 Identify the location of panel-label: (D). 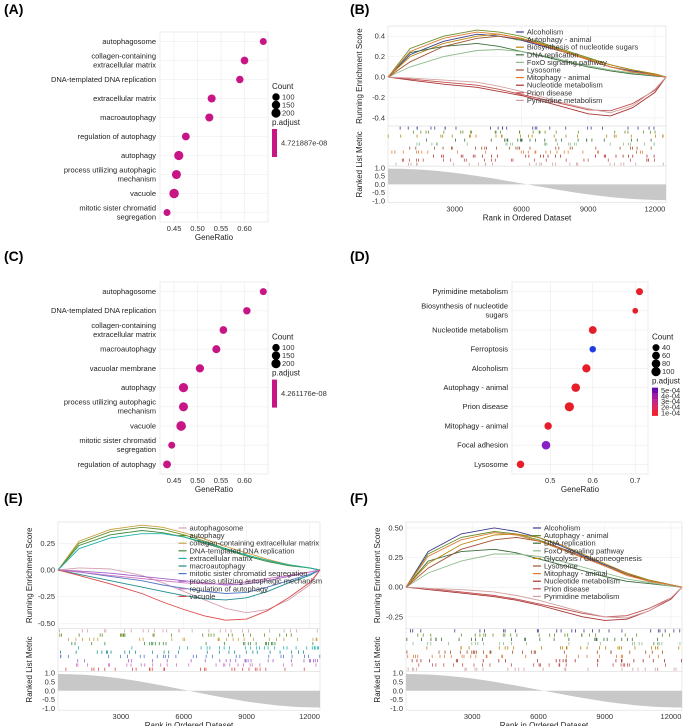
(359, 256).